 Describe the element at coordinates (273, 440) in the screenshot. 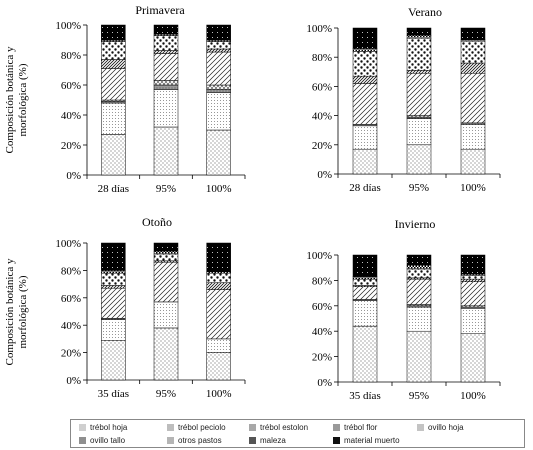

I see `legend-label: maleza` at that location.